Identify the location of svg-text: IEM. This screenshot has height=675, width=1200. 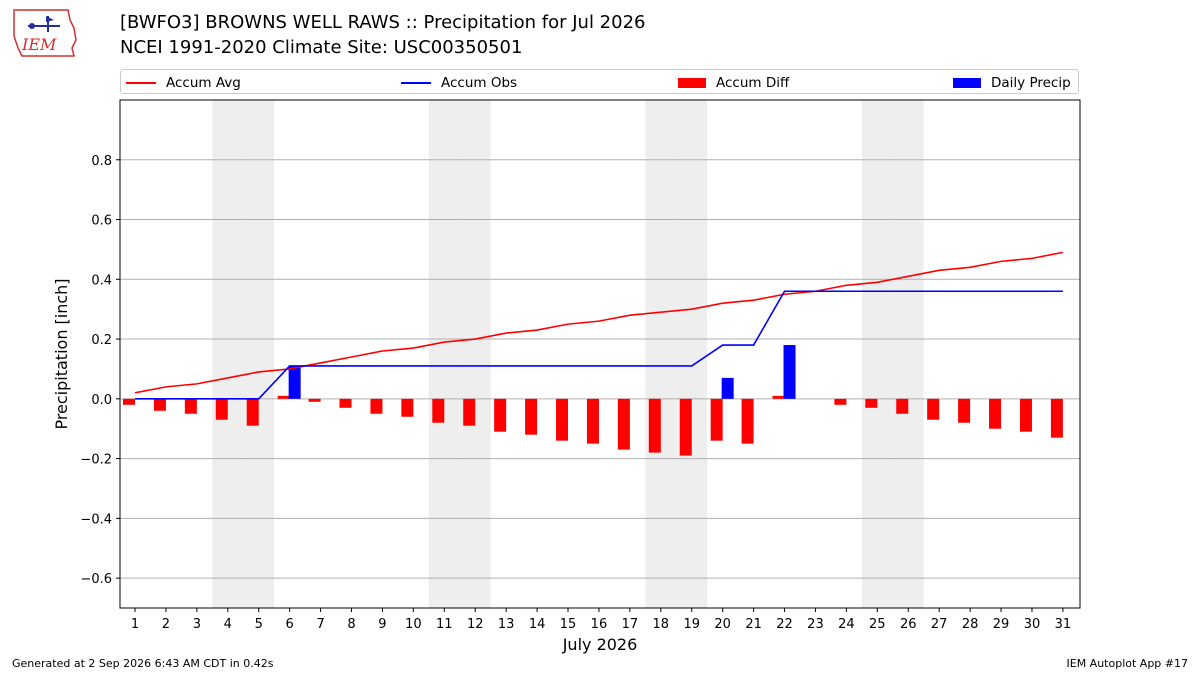
(39, 44).